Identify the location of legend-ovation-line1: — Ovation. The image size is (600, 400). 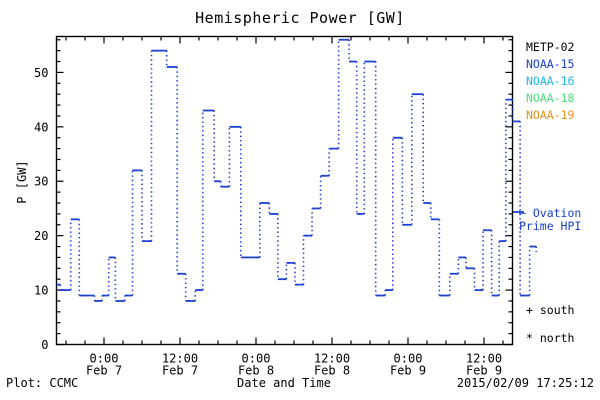
(550, 213).